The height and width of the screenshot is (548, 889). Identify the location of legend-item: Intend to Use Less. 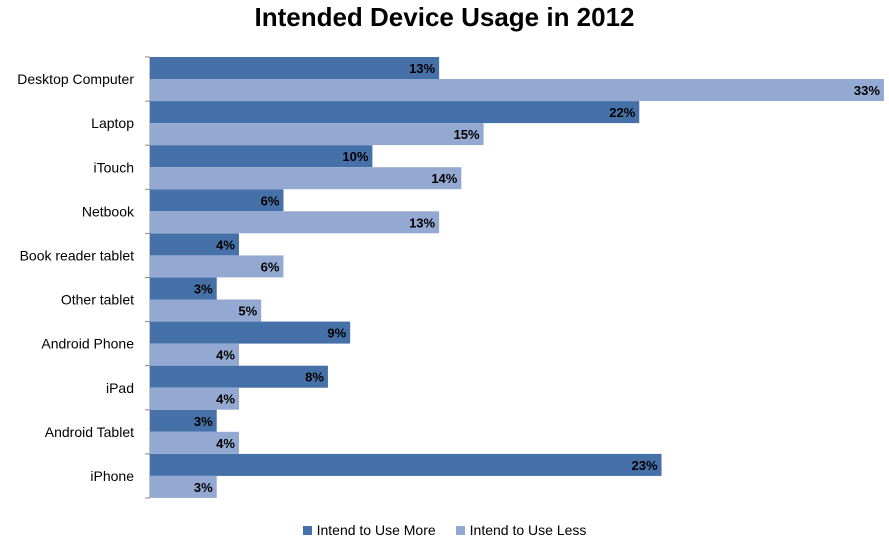
(521, 530).